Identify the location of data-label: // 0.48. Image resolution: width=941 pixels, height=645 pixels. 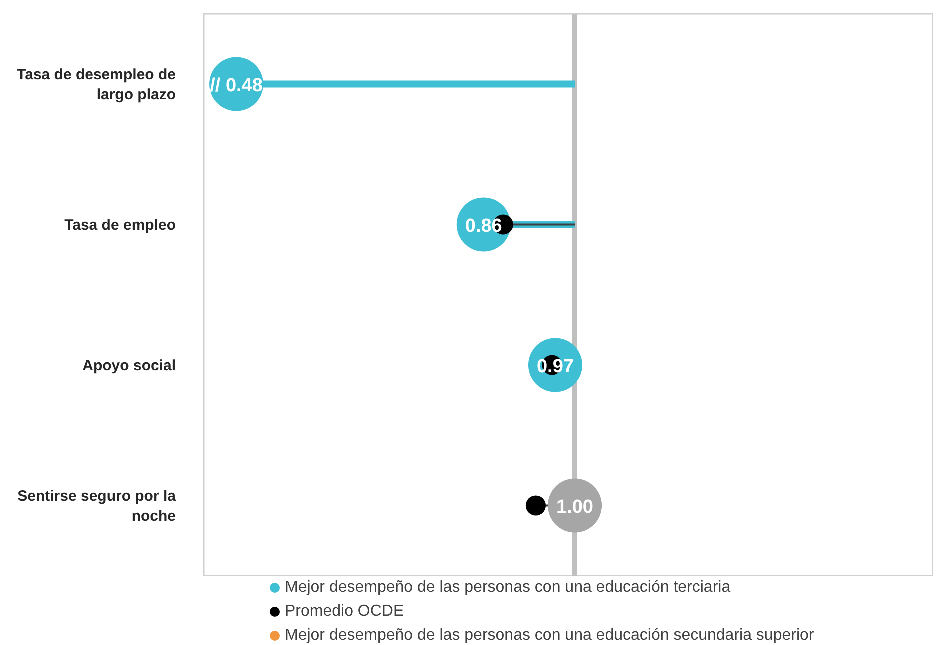
(236, 85).